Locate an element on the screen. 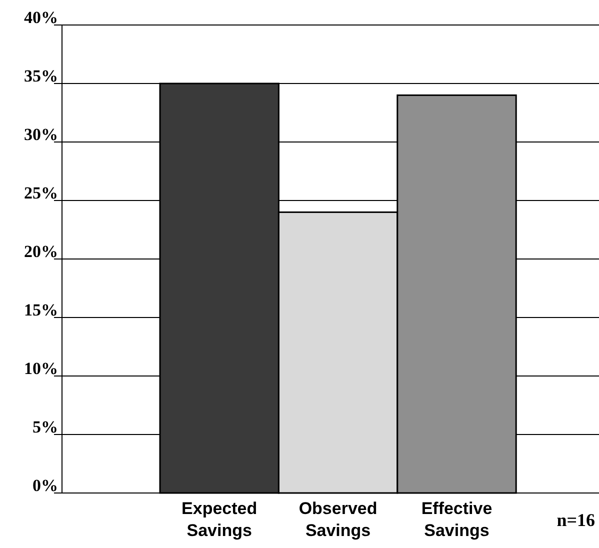 The height and width of the screenshot is (548, 599). y-tick-label: 20% is located at coordinates (41, 251).